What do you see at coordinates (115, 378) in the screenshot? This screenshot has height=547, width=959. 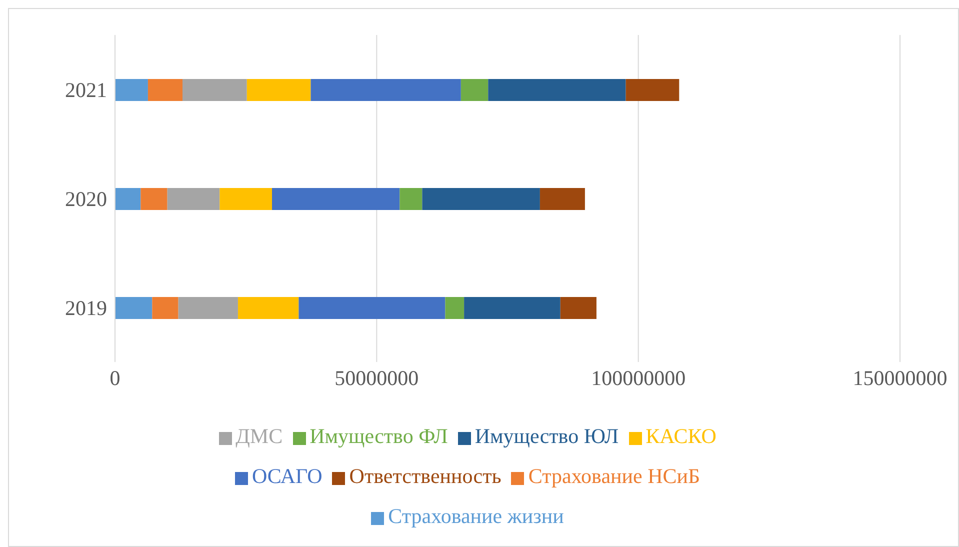 I see `x-tick-label: 0` at bounding box center [115, 378].